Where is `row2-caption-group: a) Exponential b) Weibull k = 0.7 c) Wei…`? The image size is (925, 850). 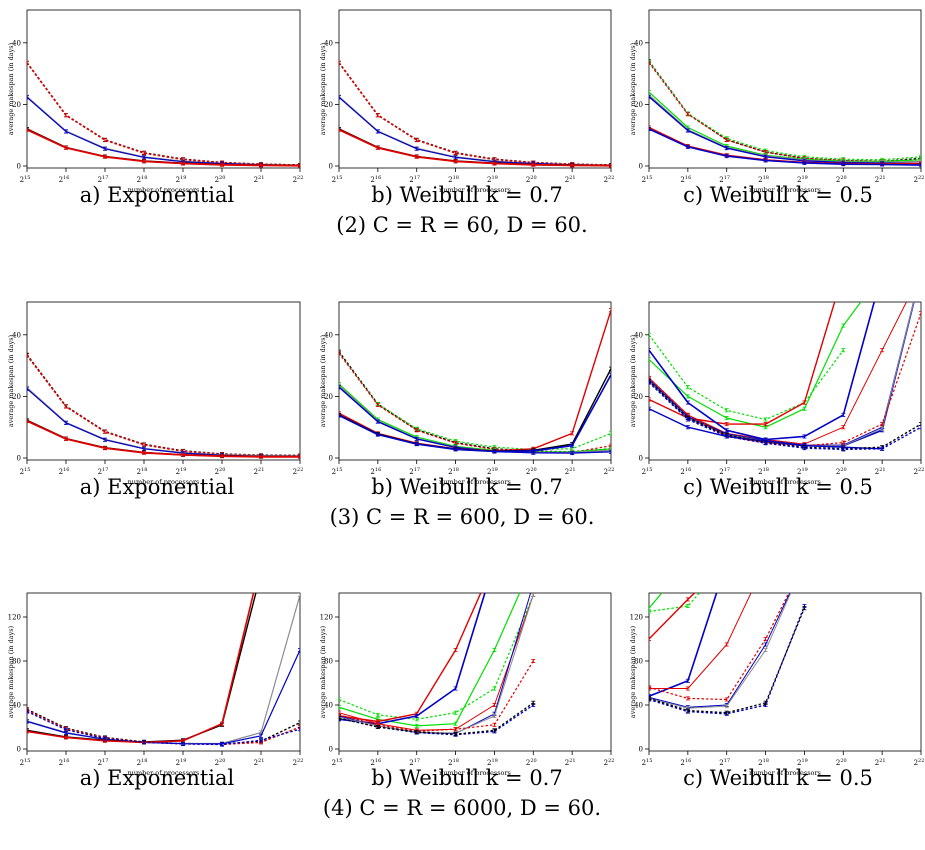
row2-caption-group: a) Exponential b) Weibull k = 0.7 c) Wei… is located at coordinates (476, 502).